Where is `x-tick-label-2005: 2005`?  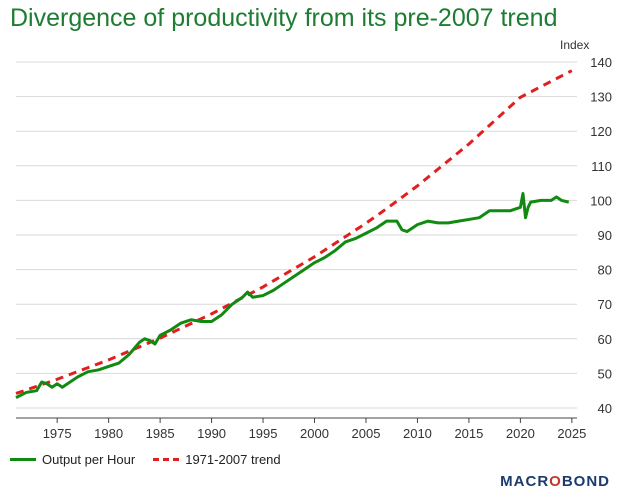 x-tick-label-2005: 2005 is located at coordinates (366, 433).